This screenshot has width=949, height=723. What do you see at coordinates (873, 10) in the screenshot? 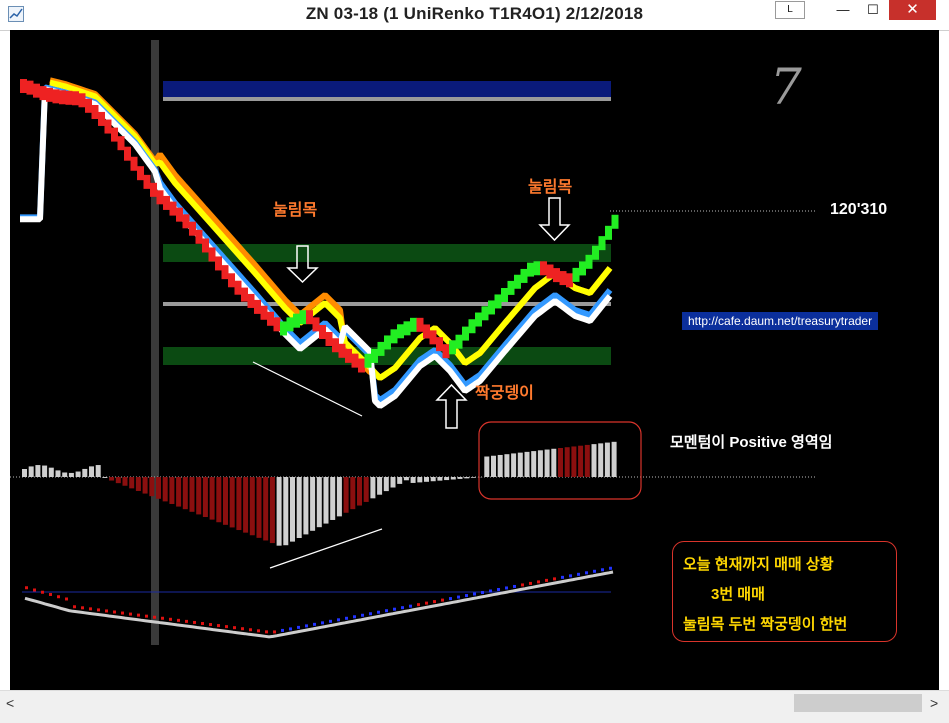
I see `maximize-button: ☐` at bounding box center [873, 10].